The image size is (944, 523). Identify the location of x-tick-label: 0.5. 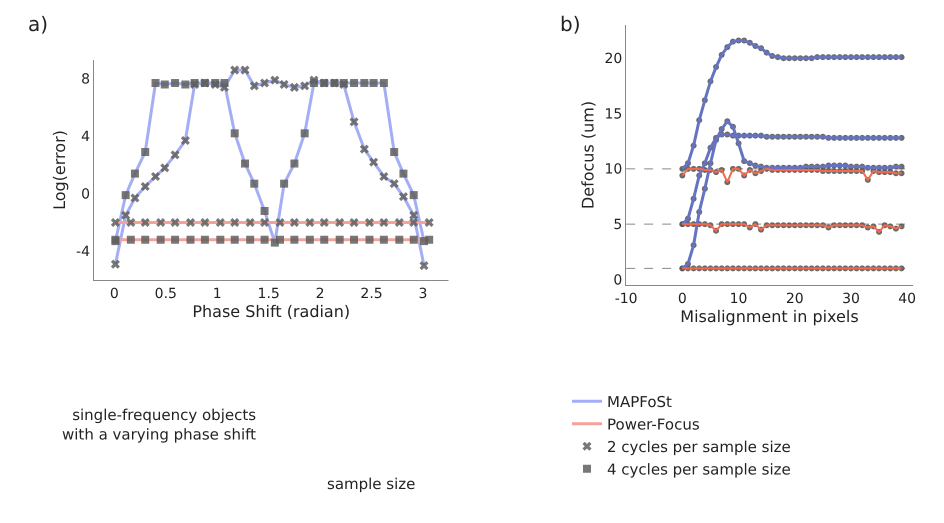
(165, 294).